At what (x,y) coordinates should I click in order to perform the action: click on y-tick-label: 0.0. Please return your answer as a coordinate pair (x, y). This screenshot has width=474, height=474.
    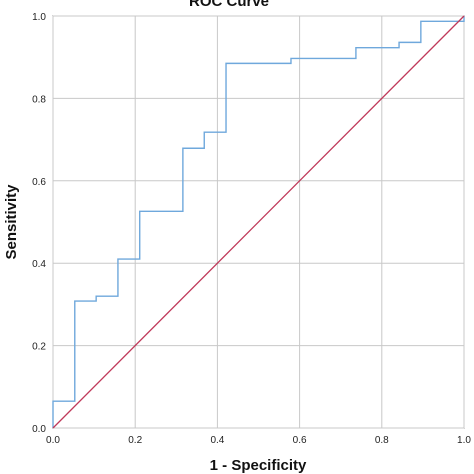
    Looking at the image, I should click on (39, 429).